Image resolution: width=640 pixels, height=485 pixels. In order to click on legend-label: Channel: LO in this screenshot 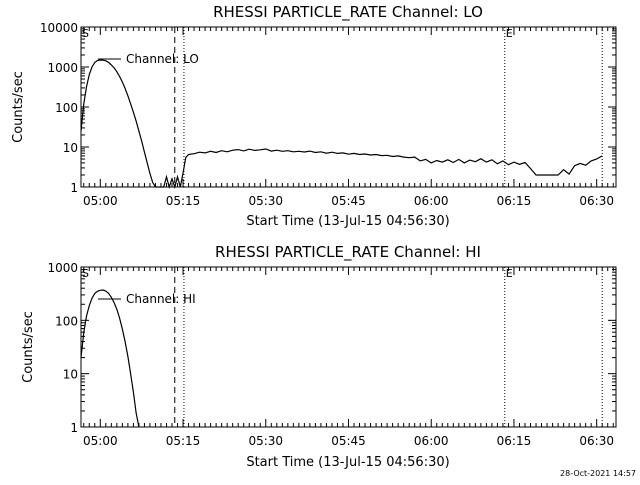, I will do `click(162, 59)`.